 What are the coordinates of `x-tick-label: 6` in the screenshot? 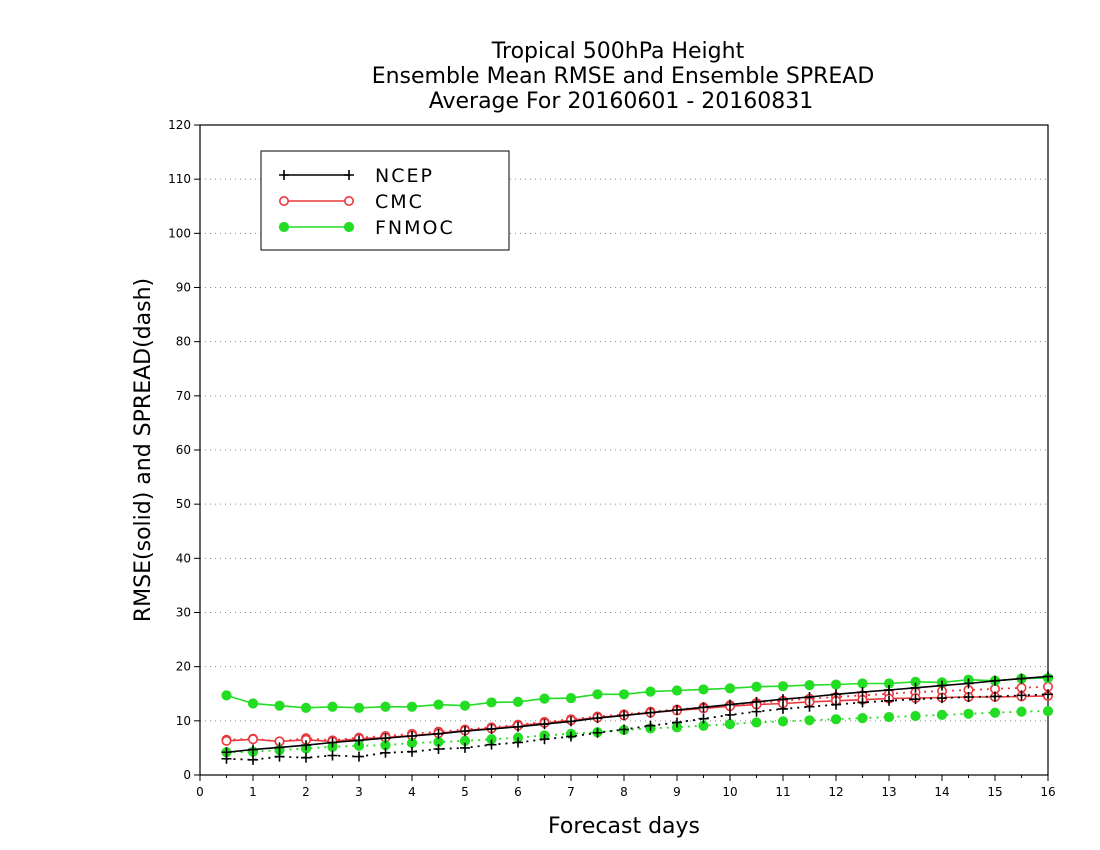 It's located at (518, 792).